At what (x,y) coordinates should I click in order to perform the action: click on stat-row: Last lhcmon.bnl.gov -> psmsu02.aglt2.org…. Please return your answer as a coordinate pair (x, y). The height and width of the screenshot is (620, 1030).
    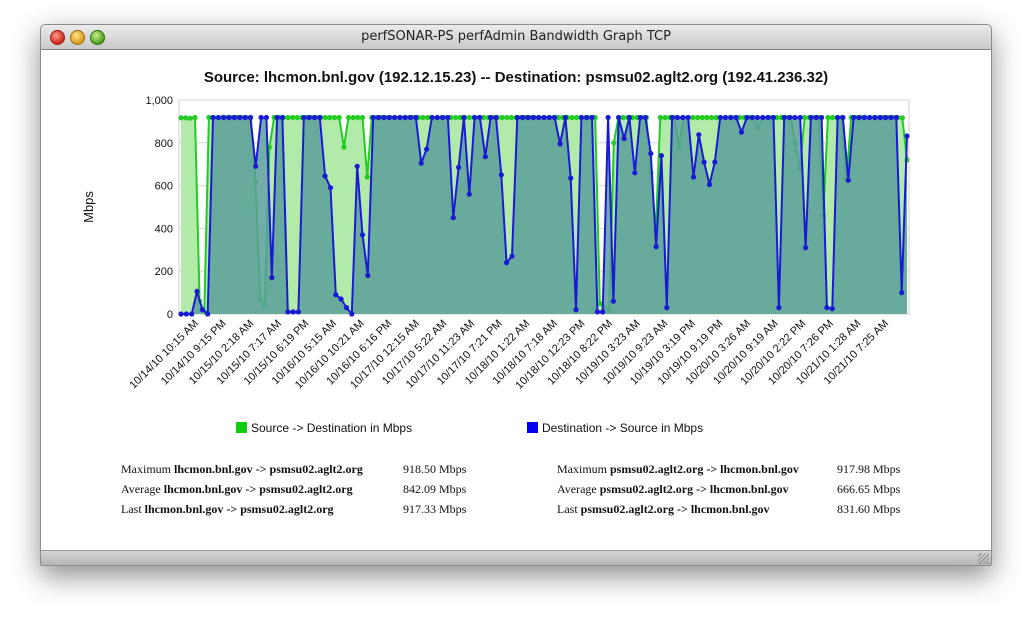
    Looking at the image, I should click on (301, 509).